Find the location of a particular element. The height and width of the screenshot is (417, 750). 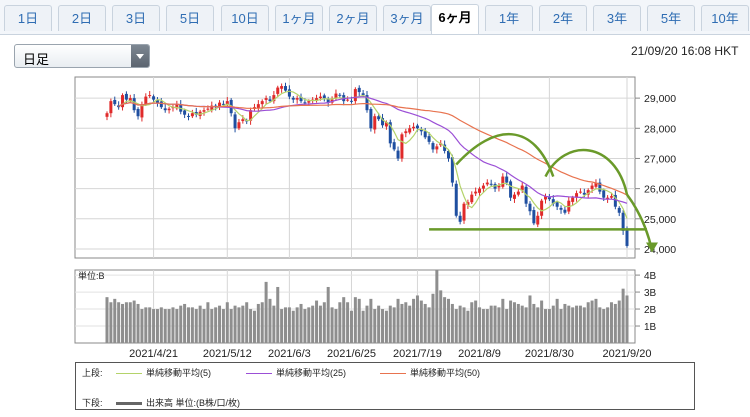

y-tick-label: 29,000 is located at coordinates (660, 99).